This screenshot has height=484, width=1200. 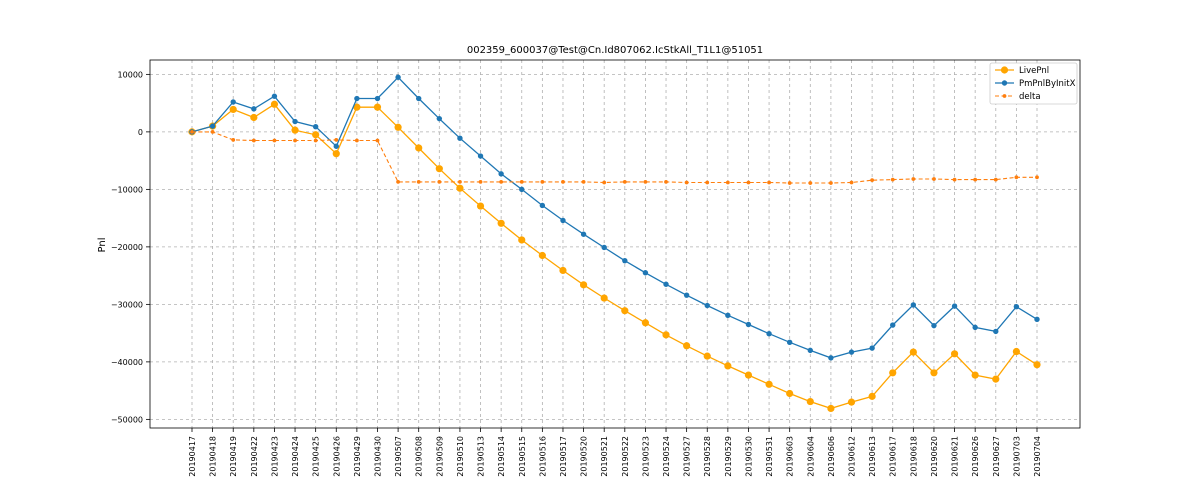 What do you see at coordinates (893, 456) in the screenshot?
I see `x-tick-label: 20190617` at bounding box center [893, 456].